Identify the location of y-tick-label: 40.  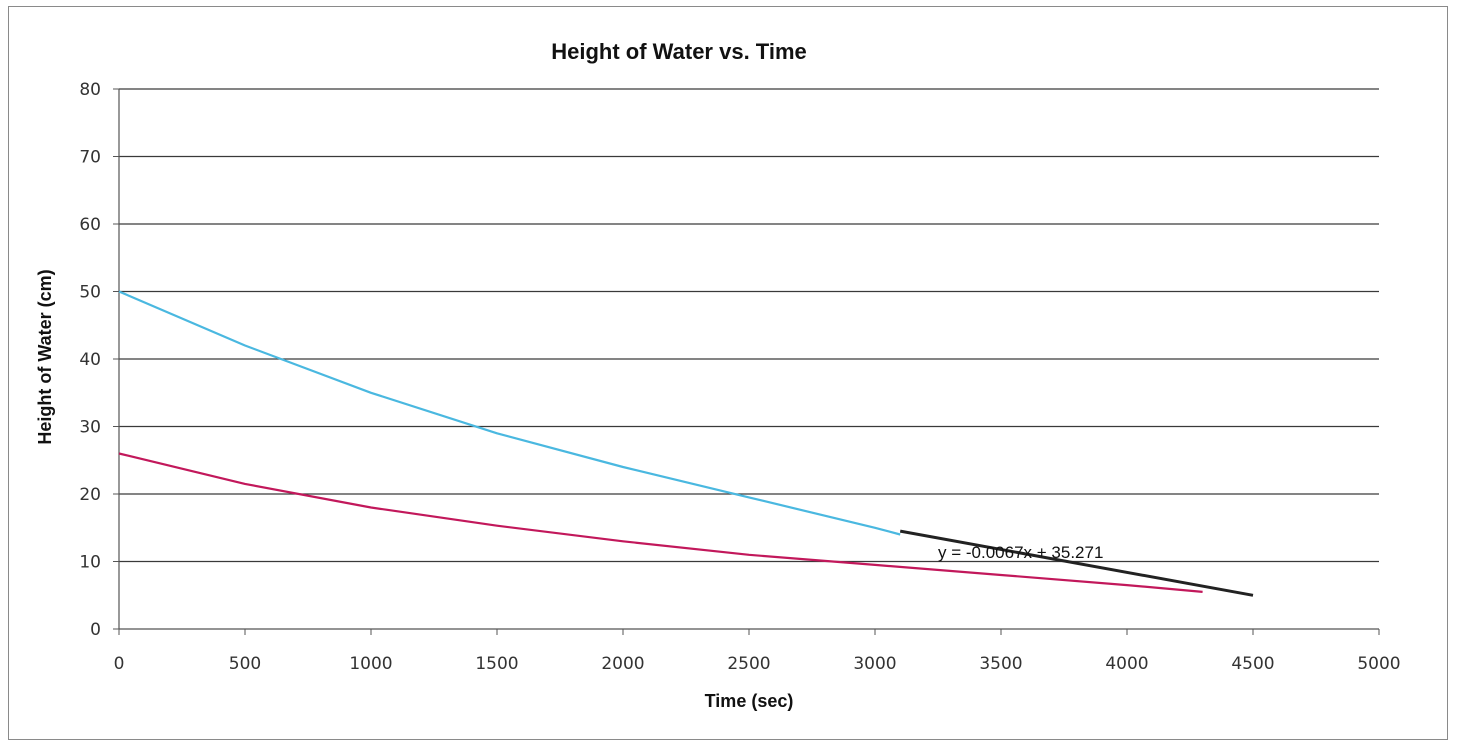
(90, 360).